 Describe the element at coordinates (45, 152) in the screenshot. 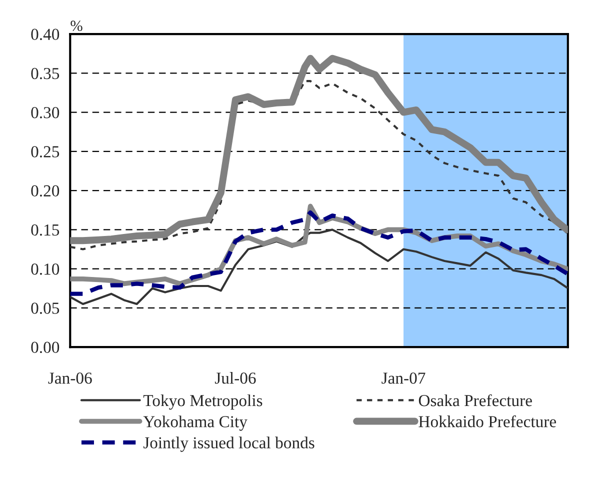

I see `y-tick-label: 0.25` at that location.